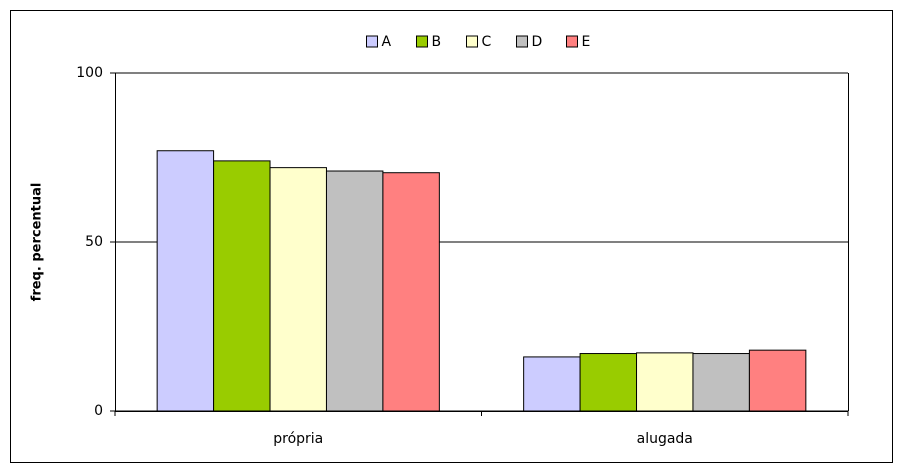 The height and width of the screenshot is (473, 904). What do you see at coordinates (298, 439) in the screenshot?
I see `x-tick-label: própria` at bounding box center [298, 439].